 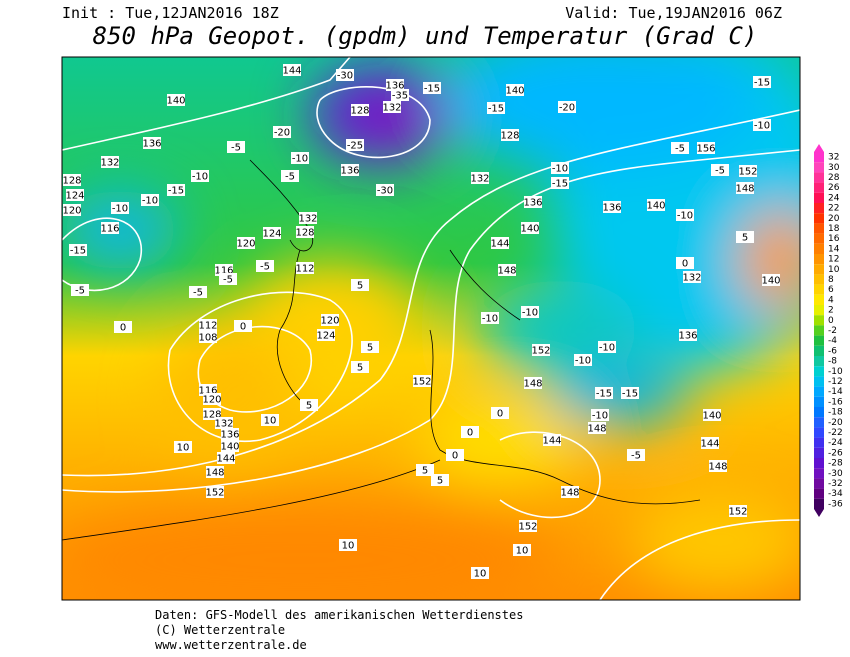 I want to click on colorbar-tick-label: 18, so click(x=834, y=229).